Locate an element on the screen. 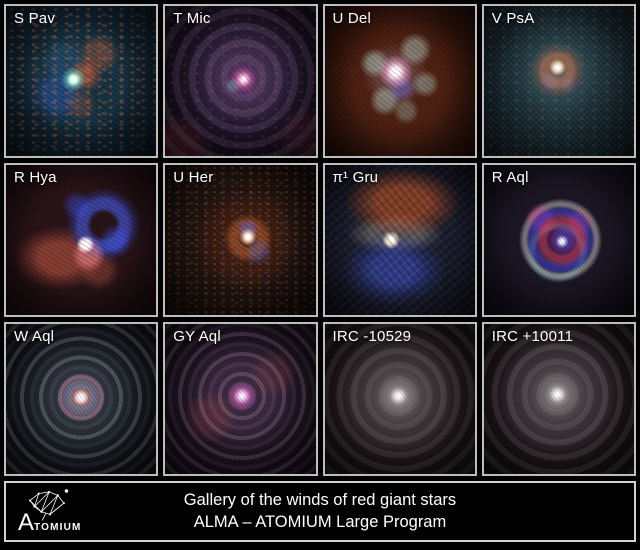 Image resolution: width=640 pixels, height=550 pixels. caption-line-2: ALMA – ATOMIUM Large Program is located at coordinates (320, 522).